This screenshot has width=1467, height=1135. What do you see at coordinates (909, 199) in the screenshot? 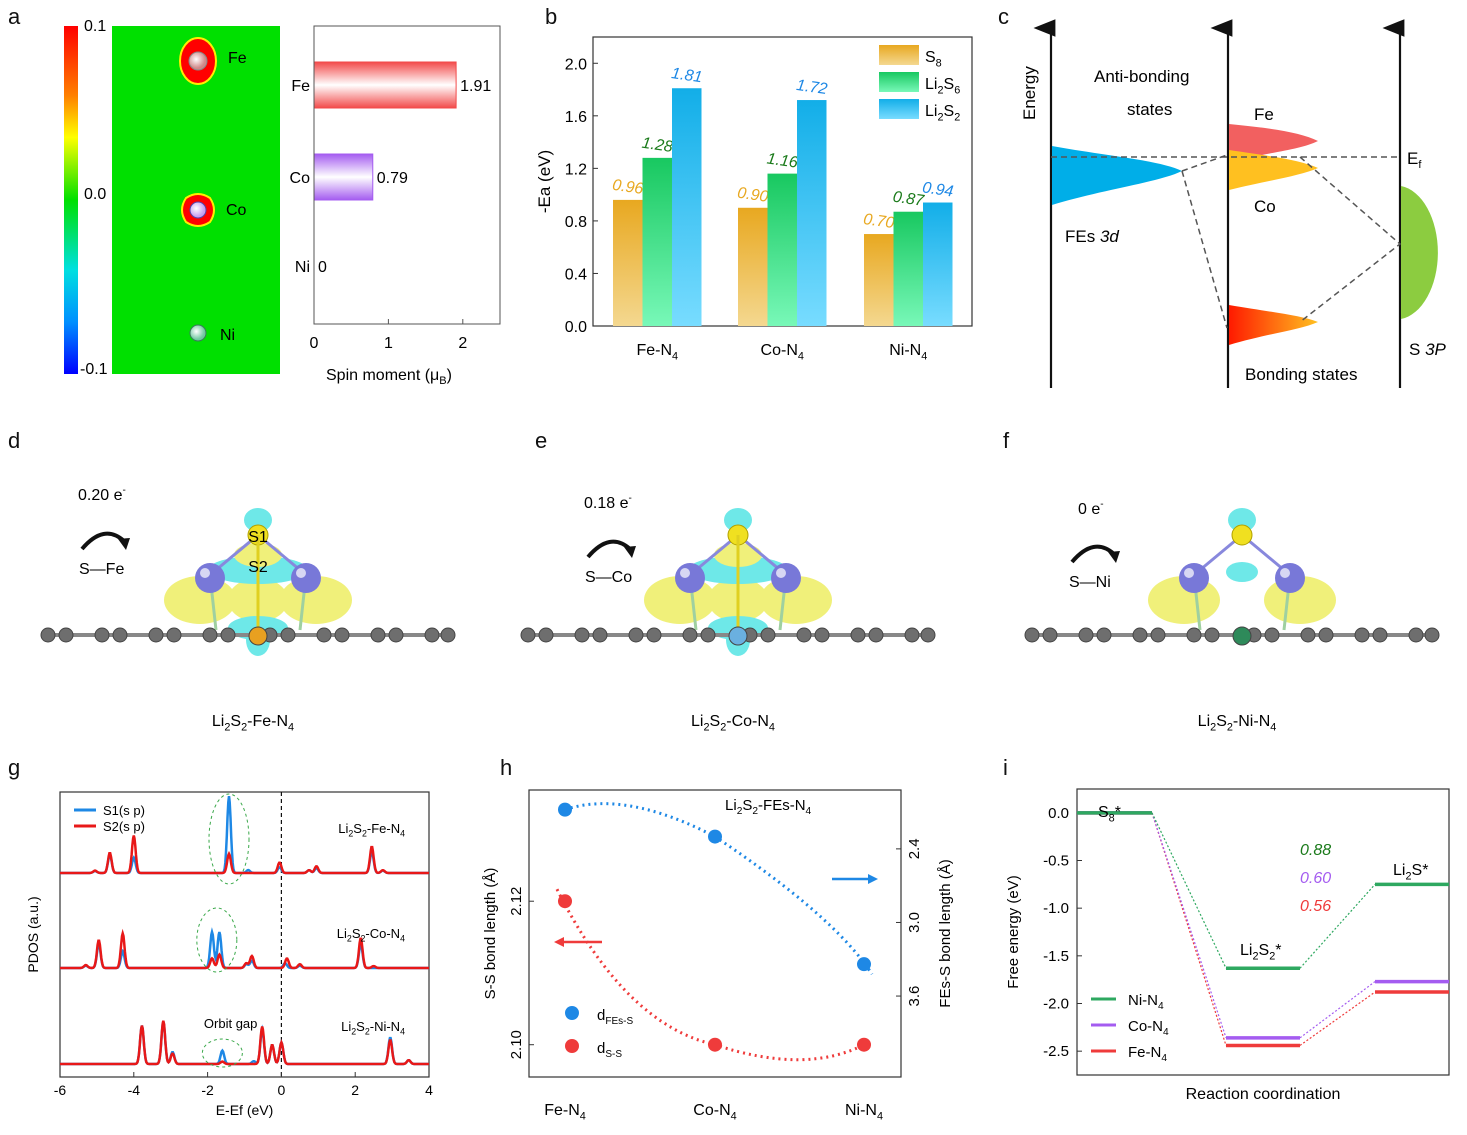
I see `b-bar-value-label: 0.87` at bounding box center [909, 199].